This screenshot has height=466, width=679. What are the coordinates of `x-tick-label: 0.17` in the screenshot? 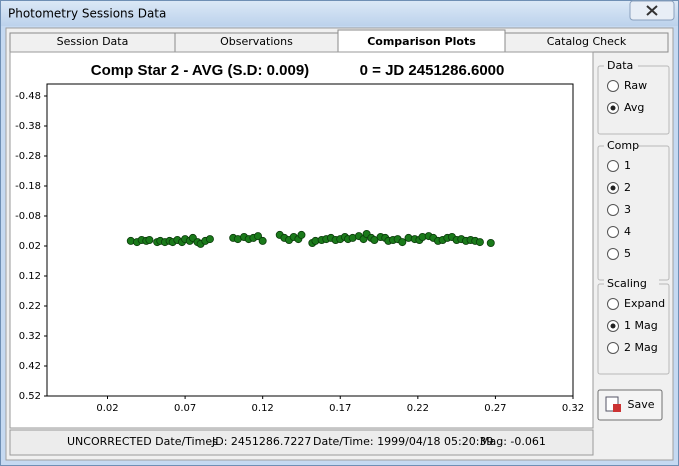 It's located at (340, 408).